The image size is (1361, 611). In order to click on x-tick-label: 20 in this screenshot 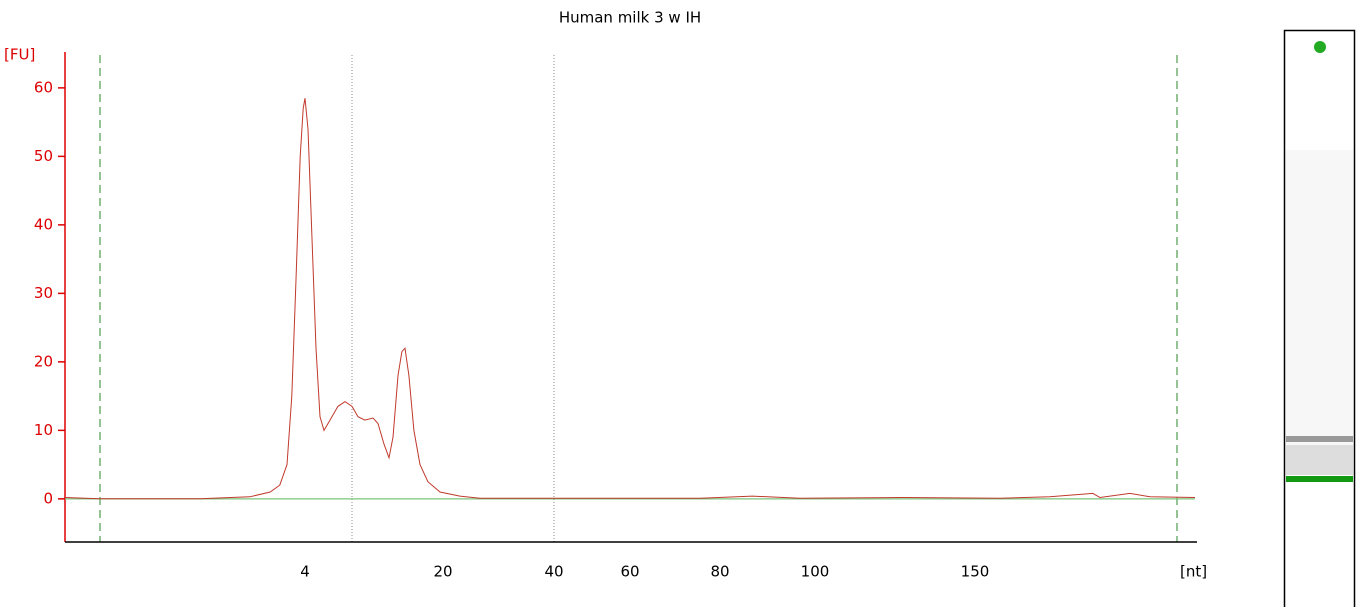, I will do `click(442, 572)`.